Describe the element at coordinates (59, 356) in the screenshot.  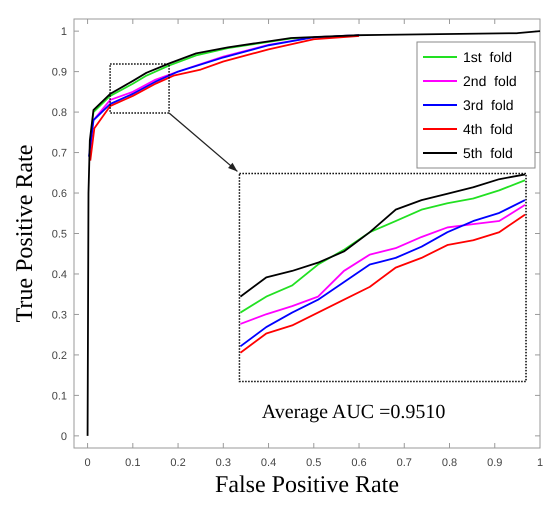
I see `y-tick-label: 0.2` at that location.